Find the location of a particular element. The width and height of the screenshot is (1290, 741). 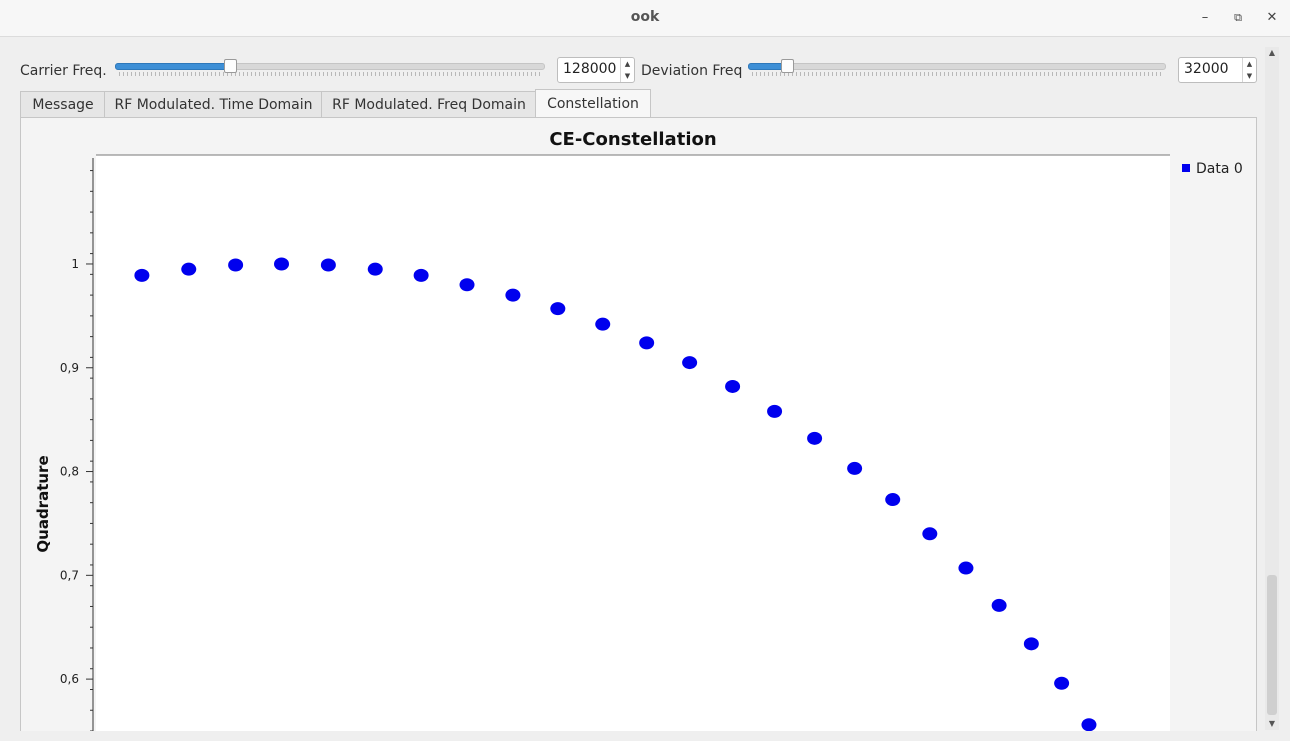

minimize-icon: – is located at coordinates (1205, 17).